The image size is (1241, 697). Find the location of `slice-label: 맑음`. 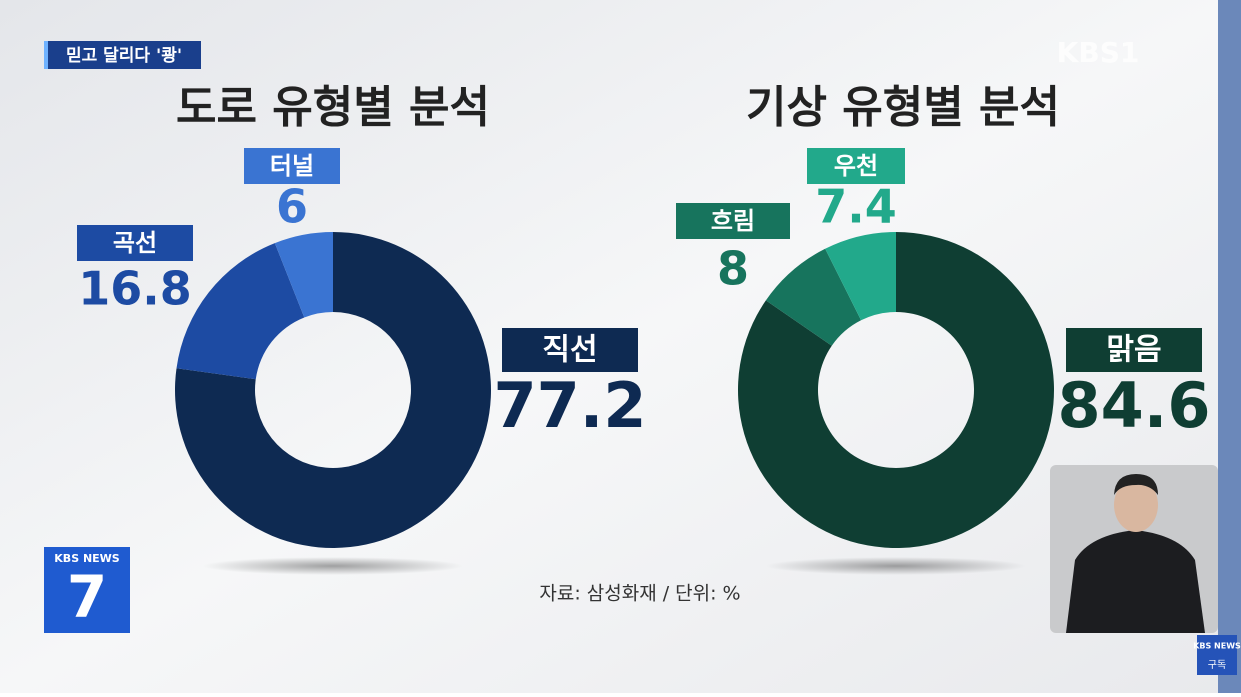

slice-label: 맑음 is located at coordinates (1133, 350).